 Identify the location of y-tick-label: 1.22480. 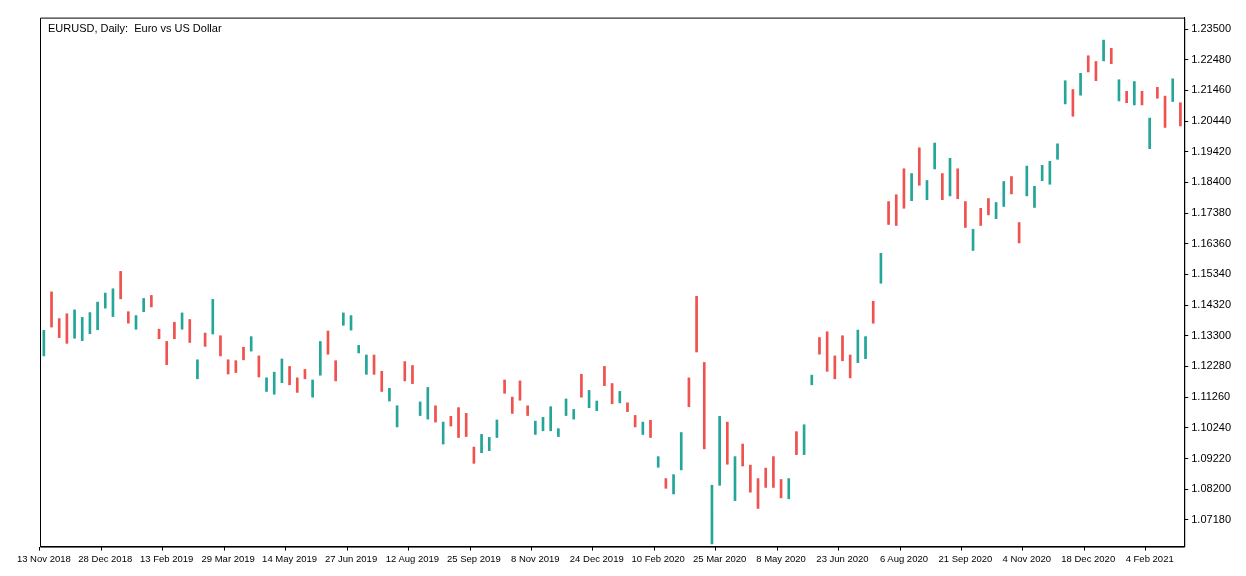
(1211, 58).